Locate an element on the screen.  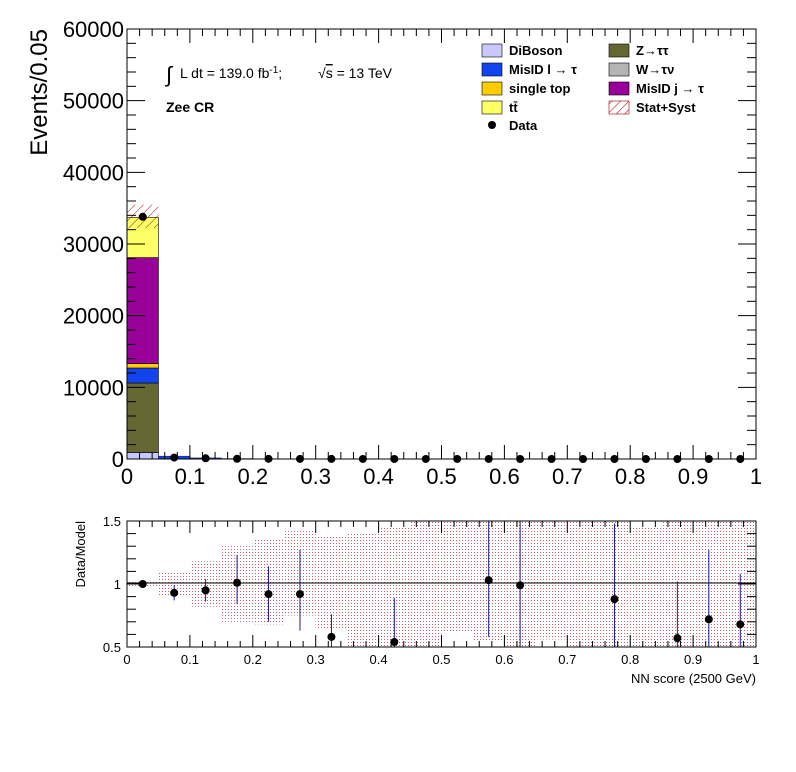
stack-bar-misid-j is located at coordinates (142, 310).